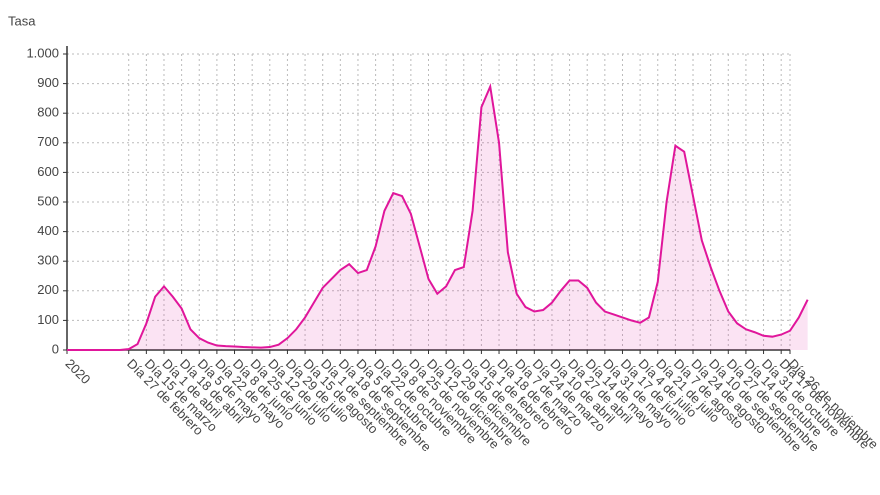 Image resolution: width=880 pixels, height=495 pixels. What do you see at coordinates (42, 52) in the screenshot?
I see `y-tick-label: 1.000` at bounding box center [42, 52].